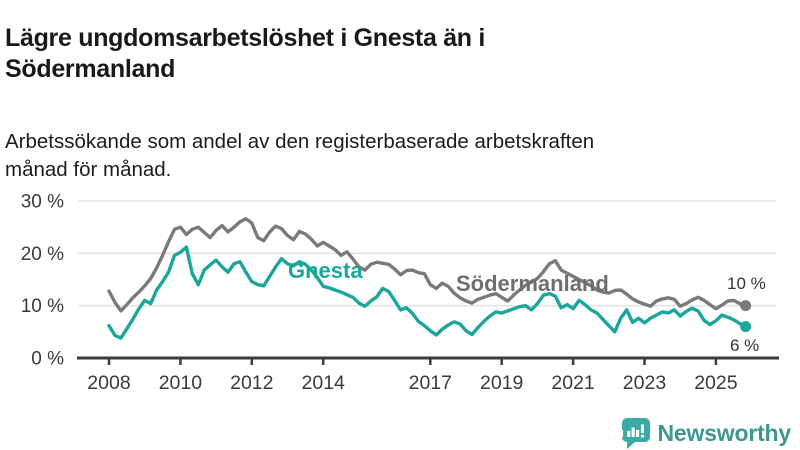 This screenshot has width=800, height=450. Describe the element at coordinates (746, 283) in the screenshot. I see `södermanland-end-value-label: 10 %` at that location.